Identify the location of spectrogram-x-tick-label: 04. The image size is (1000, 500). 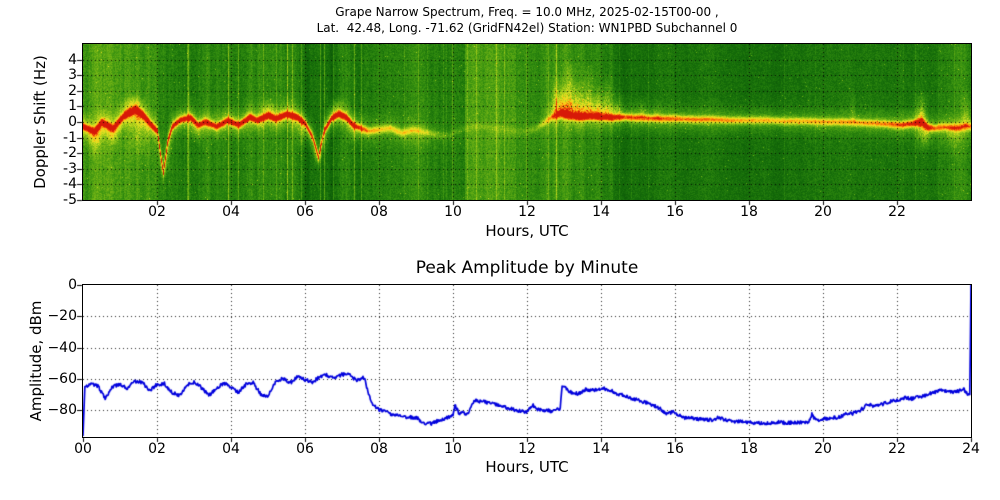
(231, 212).